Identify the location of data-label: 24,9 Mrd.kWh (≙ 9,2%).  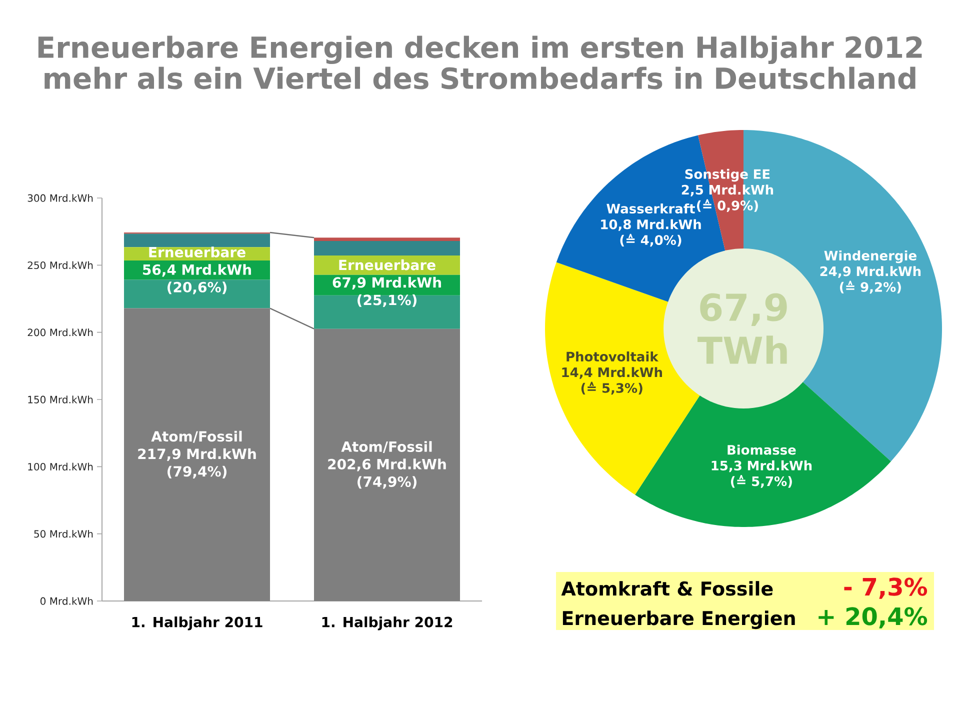
(870, 280).